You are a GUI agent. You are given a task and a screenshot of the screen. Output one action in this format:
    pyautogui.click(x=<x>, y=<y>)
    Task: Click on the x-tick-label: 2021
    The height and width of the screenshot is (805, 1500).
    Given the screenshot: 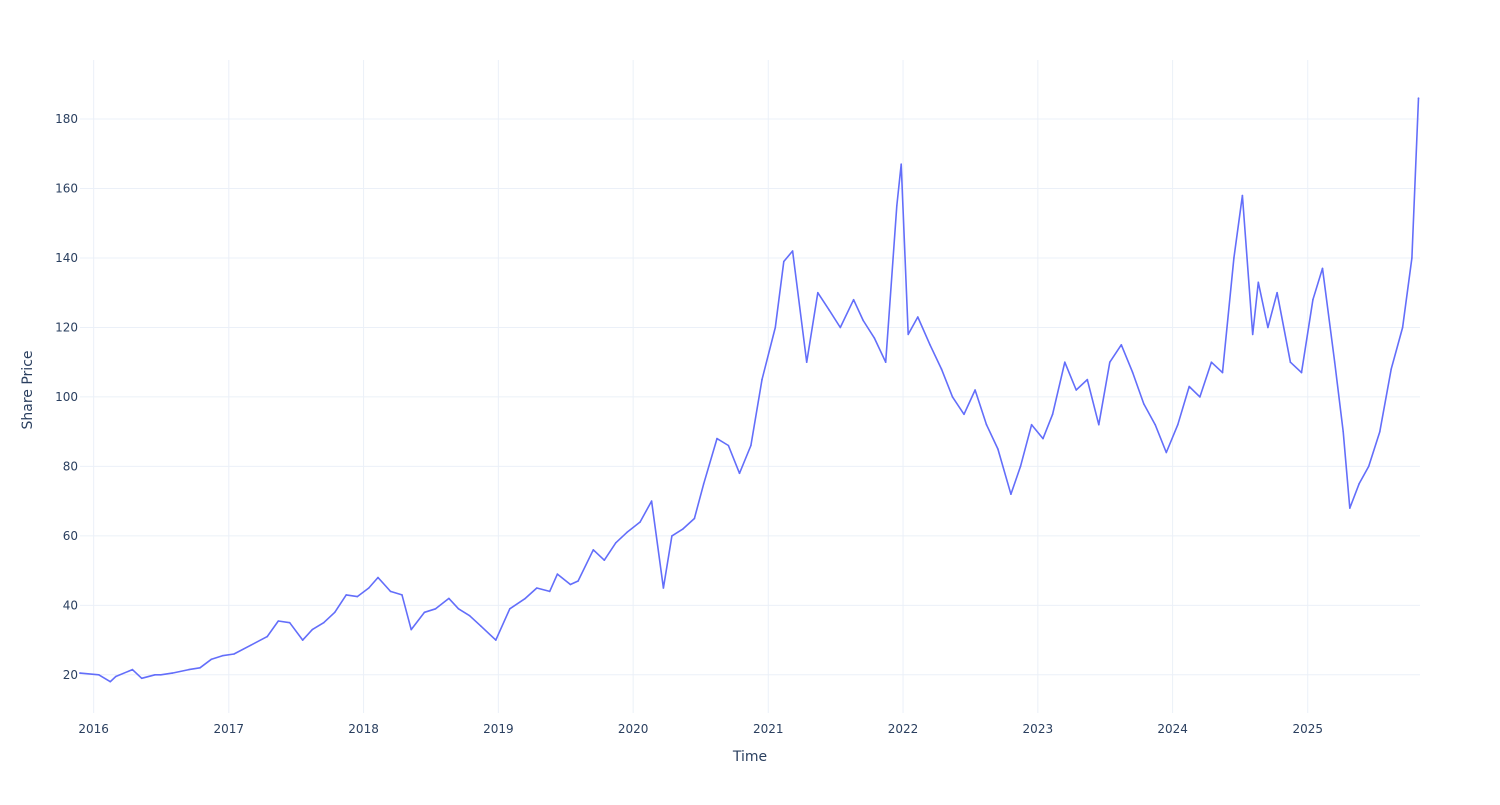 What is the action you would take?
    pyautogui.click(x=768, y=729)
    